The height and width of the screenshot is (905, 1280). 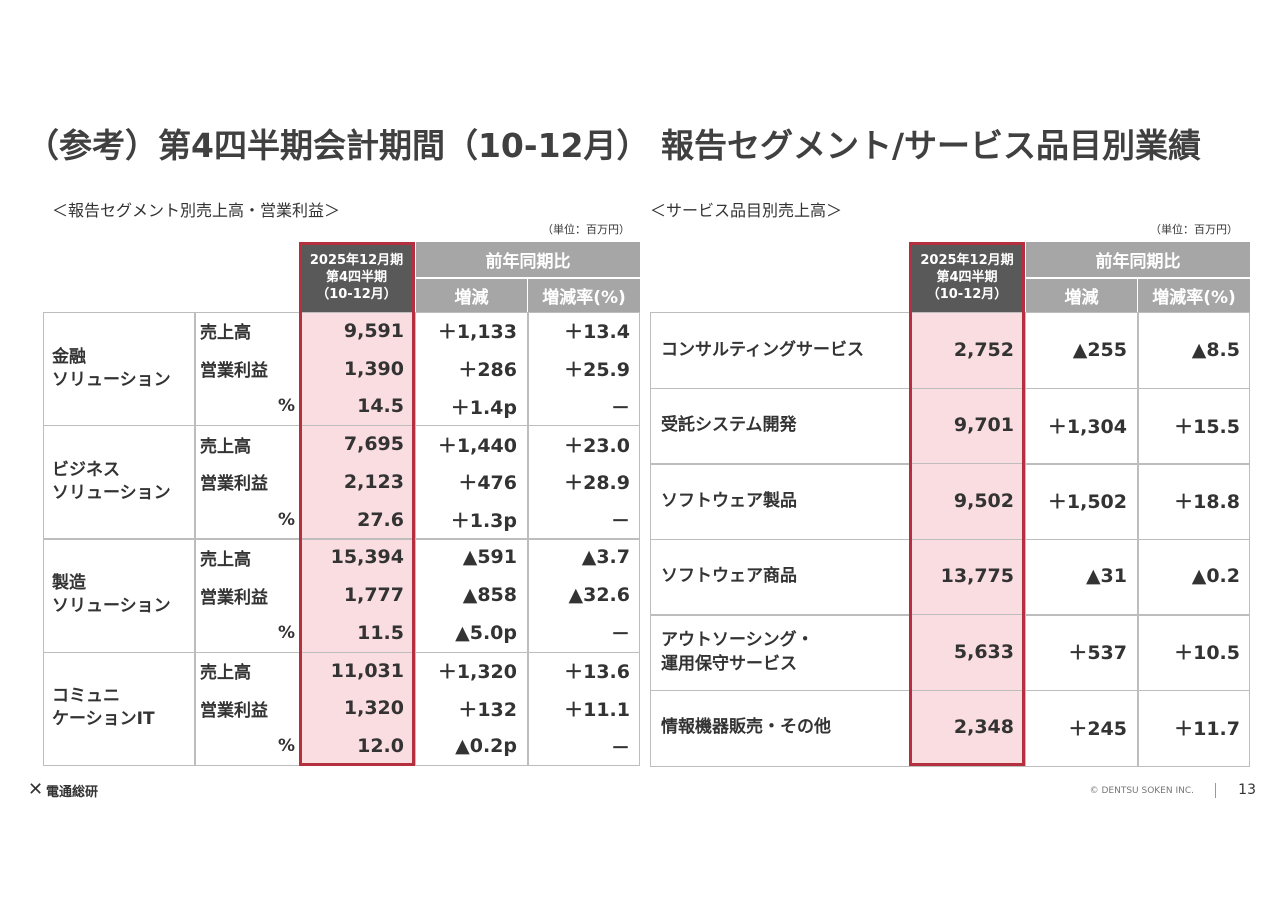 I want to click on right-unit: （単位：百万円）, so click(x=1194, y=229).